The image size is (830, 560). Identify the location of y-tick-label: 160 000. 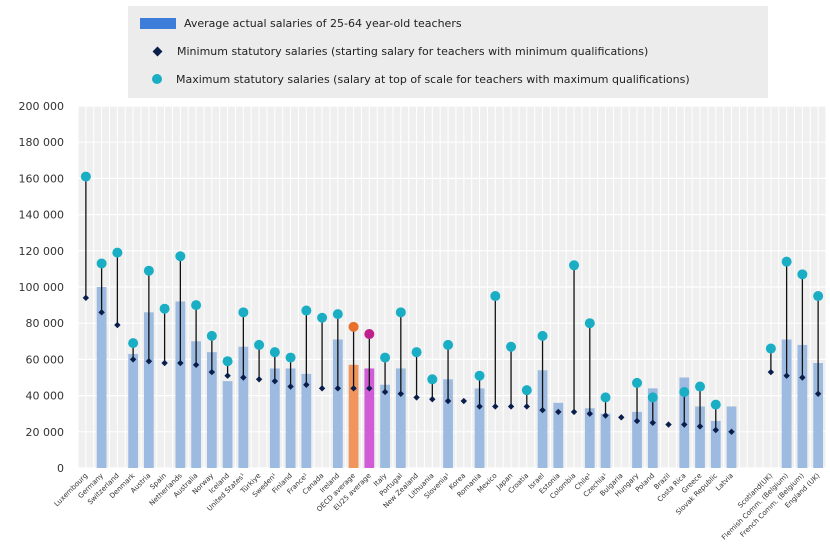
(42, 178).